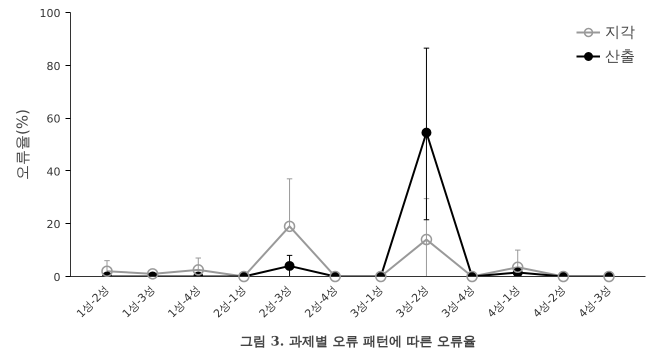  What do you see at coordinates (53, 171) in the screenshot?
I see `y-tick-label: 40` at bounding box center [53, 171].